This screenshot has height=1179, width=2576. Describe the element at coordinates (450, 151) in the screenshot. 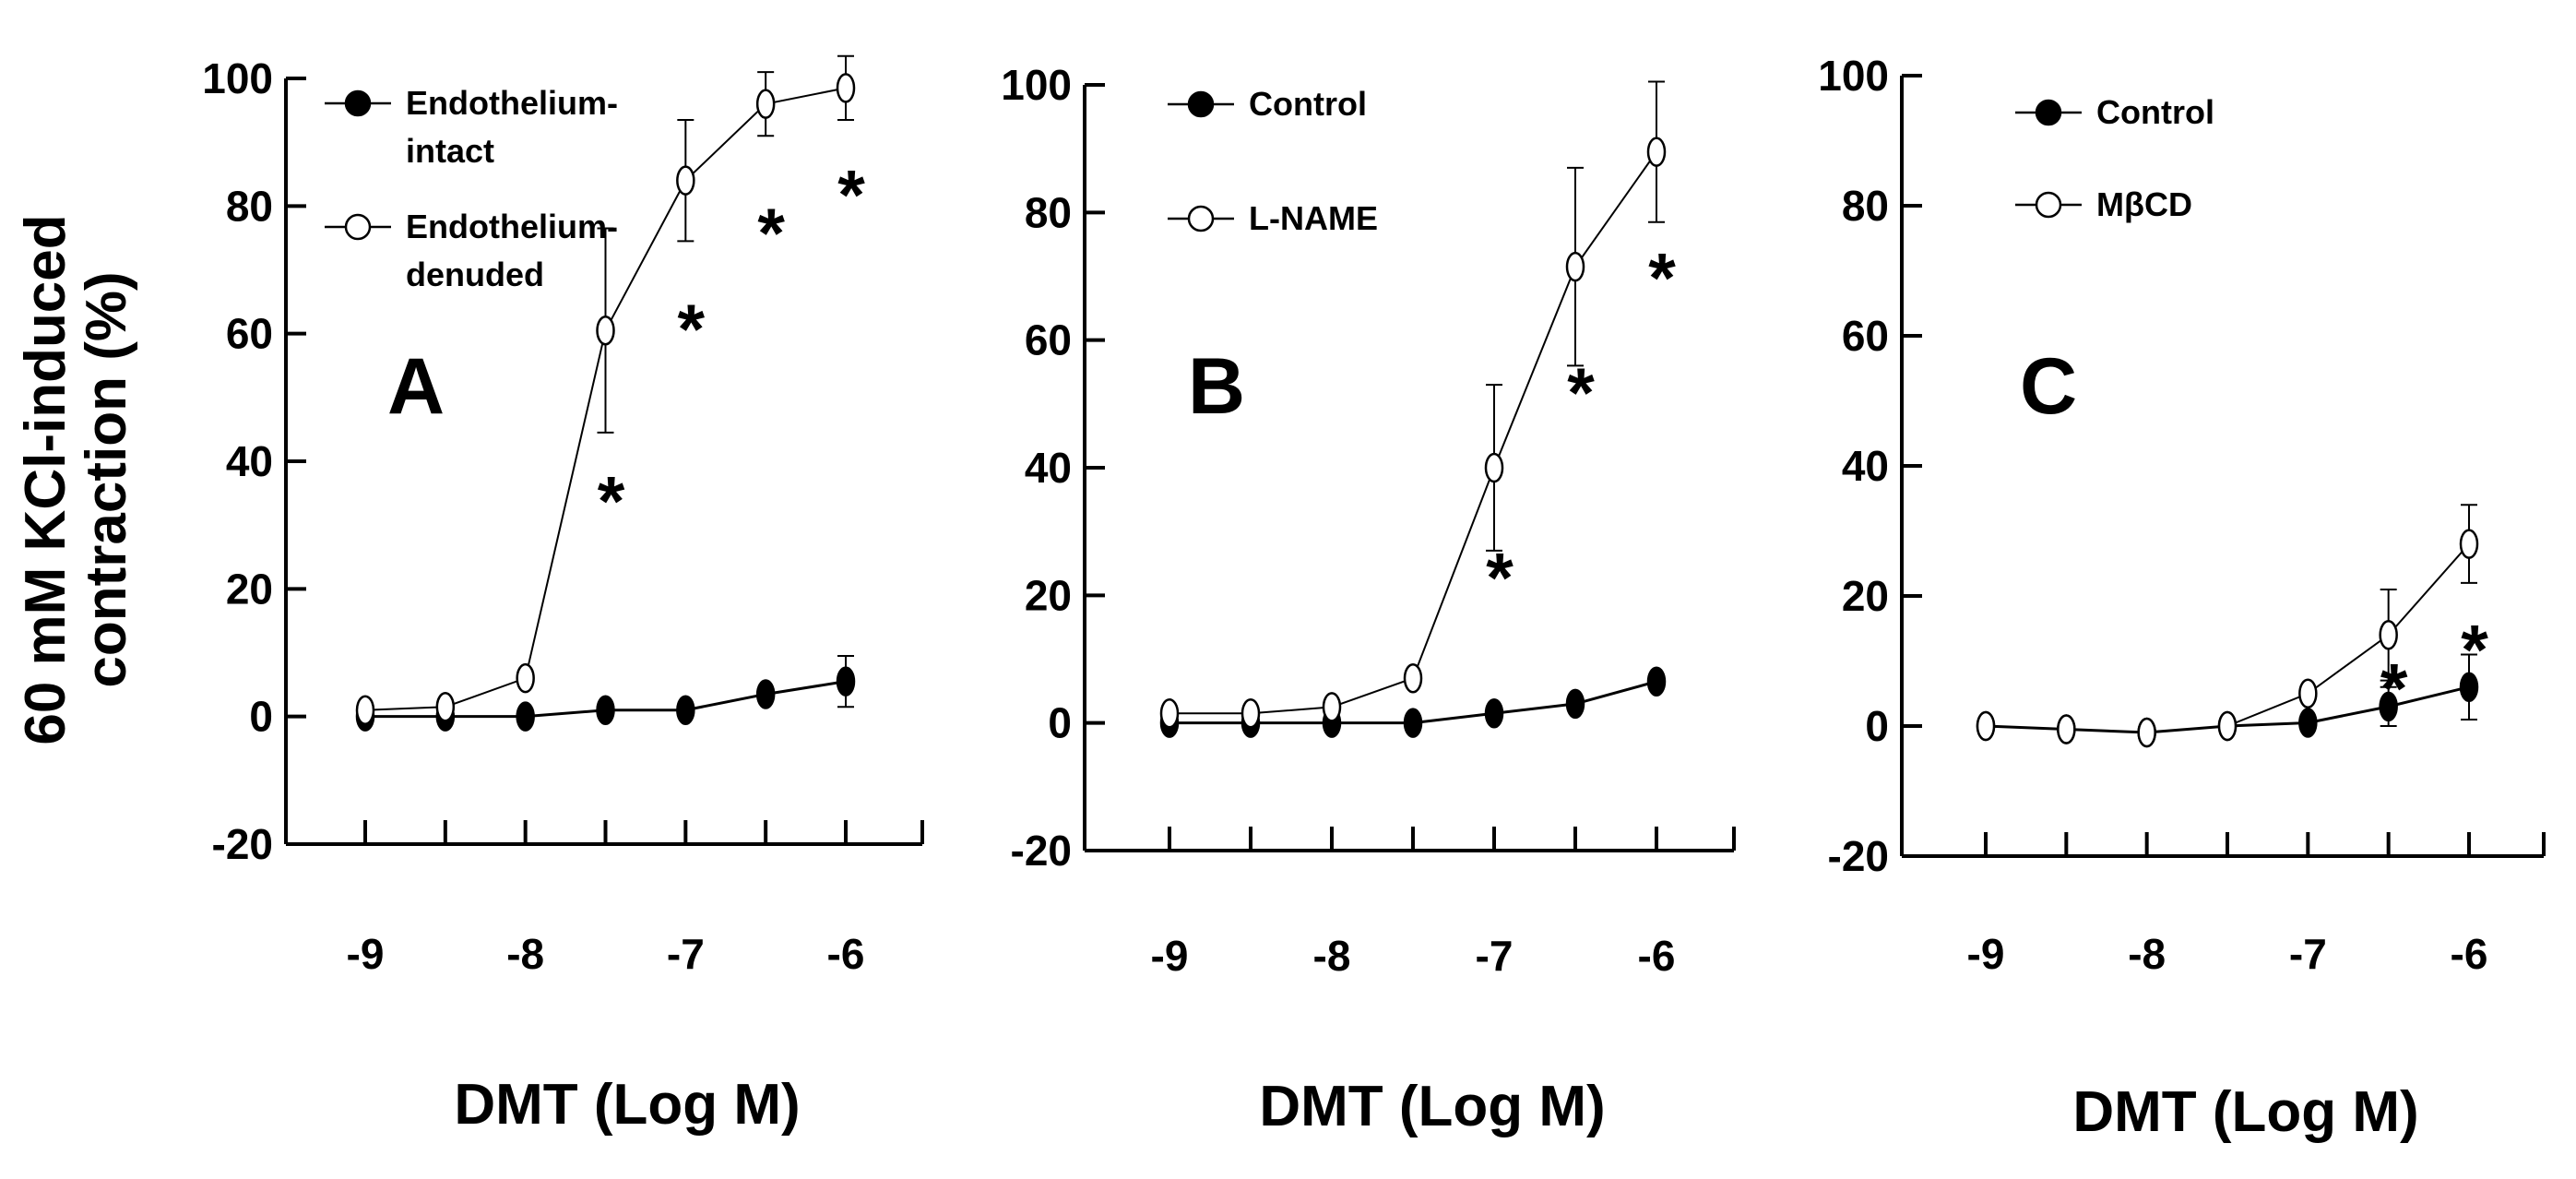

I see `legend-label: intact` at that location.